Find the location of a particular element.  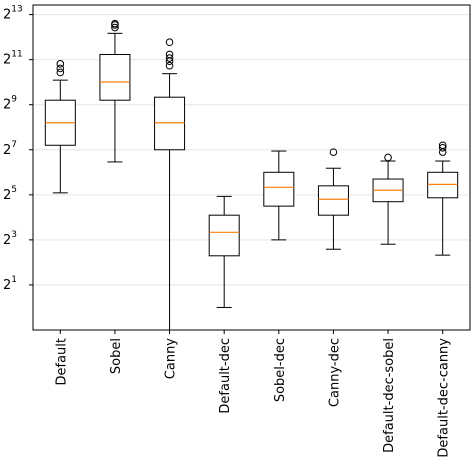

box-sobel is located at coordinates (115, 91).